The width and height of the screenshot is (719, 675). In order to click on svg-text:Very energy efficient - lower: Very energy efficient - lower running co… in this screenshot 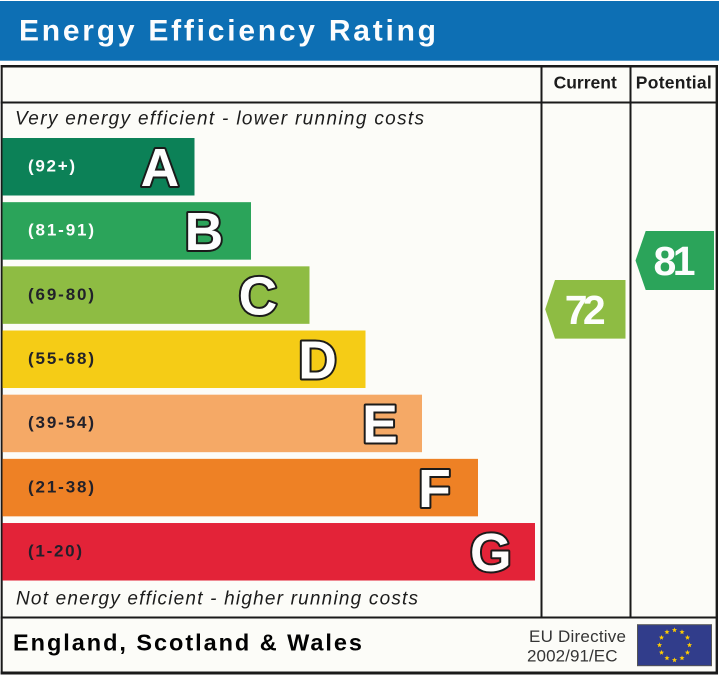, I will do `click(220, 118)`.